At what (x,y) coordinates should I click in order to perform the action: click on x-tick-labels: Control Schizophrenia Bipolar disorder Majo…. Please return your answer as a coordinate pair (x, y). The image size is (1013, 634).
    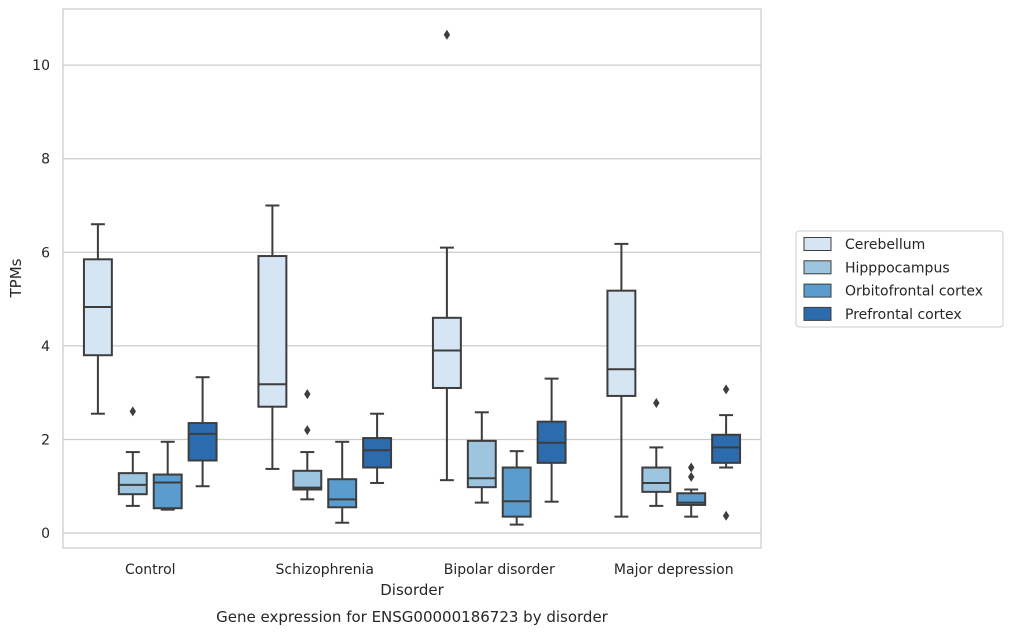
    Looking at the image, I should click on (429, 570).